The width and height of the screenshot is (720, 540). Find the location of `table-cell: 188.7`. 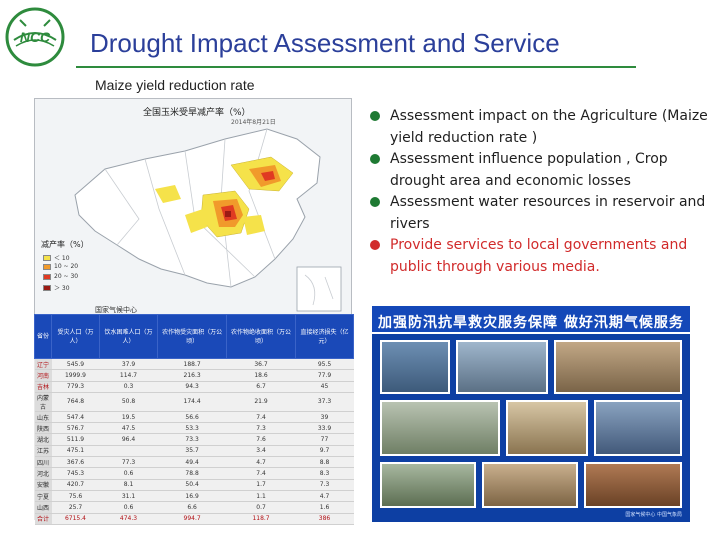

table-cell: 188.7 is located at coordinates (192, 364).